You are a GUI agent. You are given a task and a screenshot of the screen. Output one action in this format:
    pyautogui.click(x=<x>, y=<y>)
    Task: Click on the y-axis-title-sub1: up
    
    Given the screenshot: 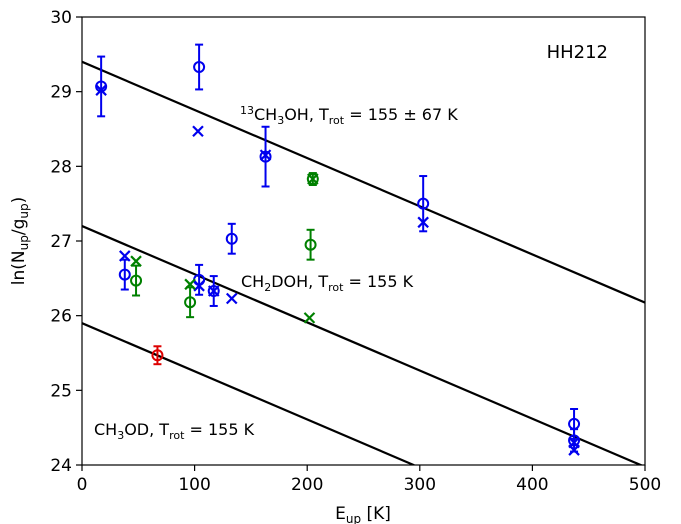 What is the action you would take?
    pyautogui.click(x=24, y=242)
    